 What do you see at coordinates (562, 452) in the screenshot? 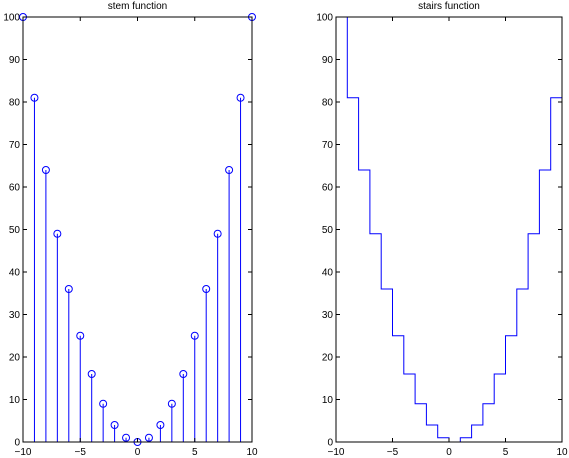
I see `stairs-x-tick-label: 10` at bounding box center [562, 452].